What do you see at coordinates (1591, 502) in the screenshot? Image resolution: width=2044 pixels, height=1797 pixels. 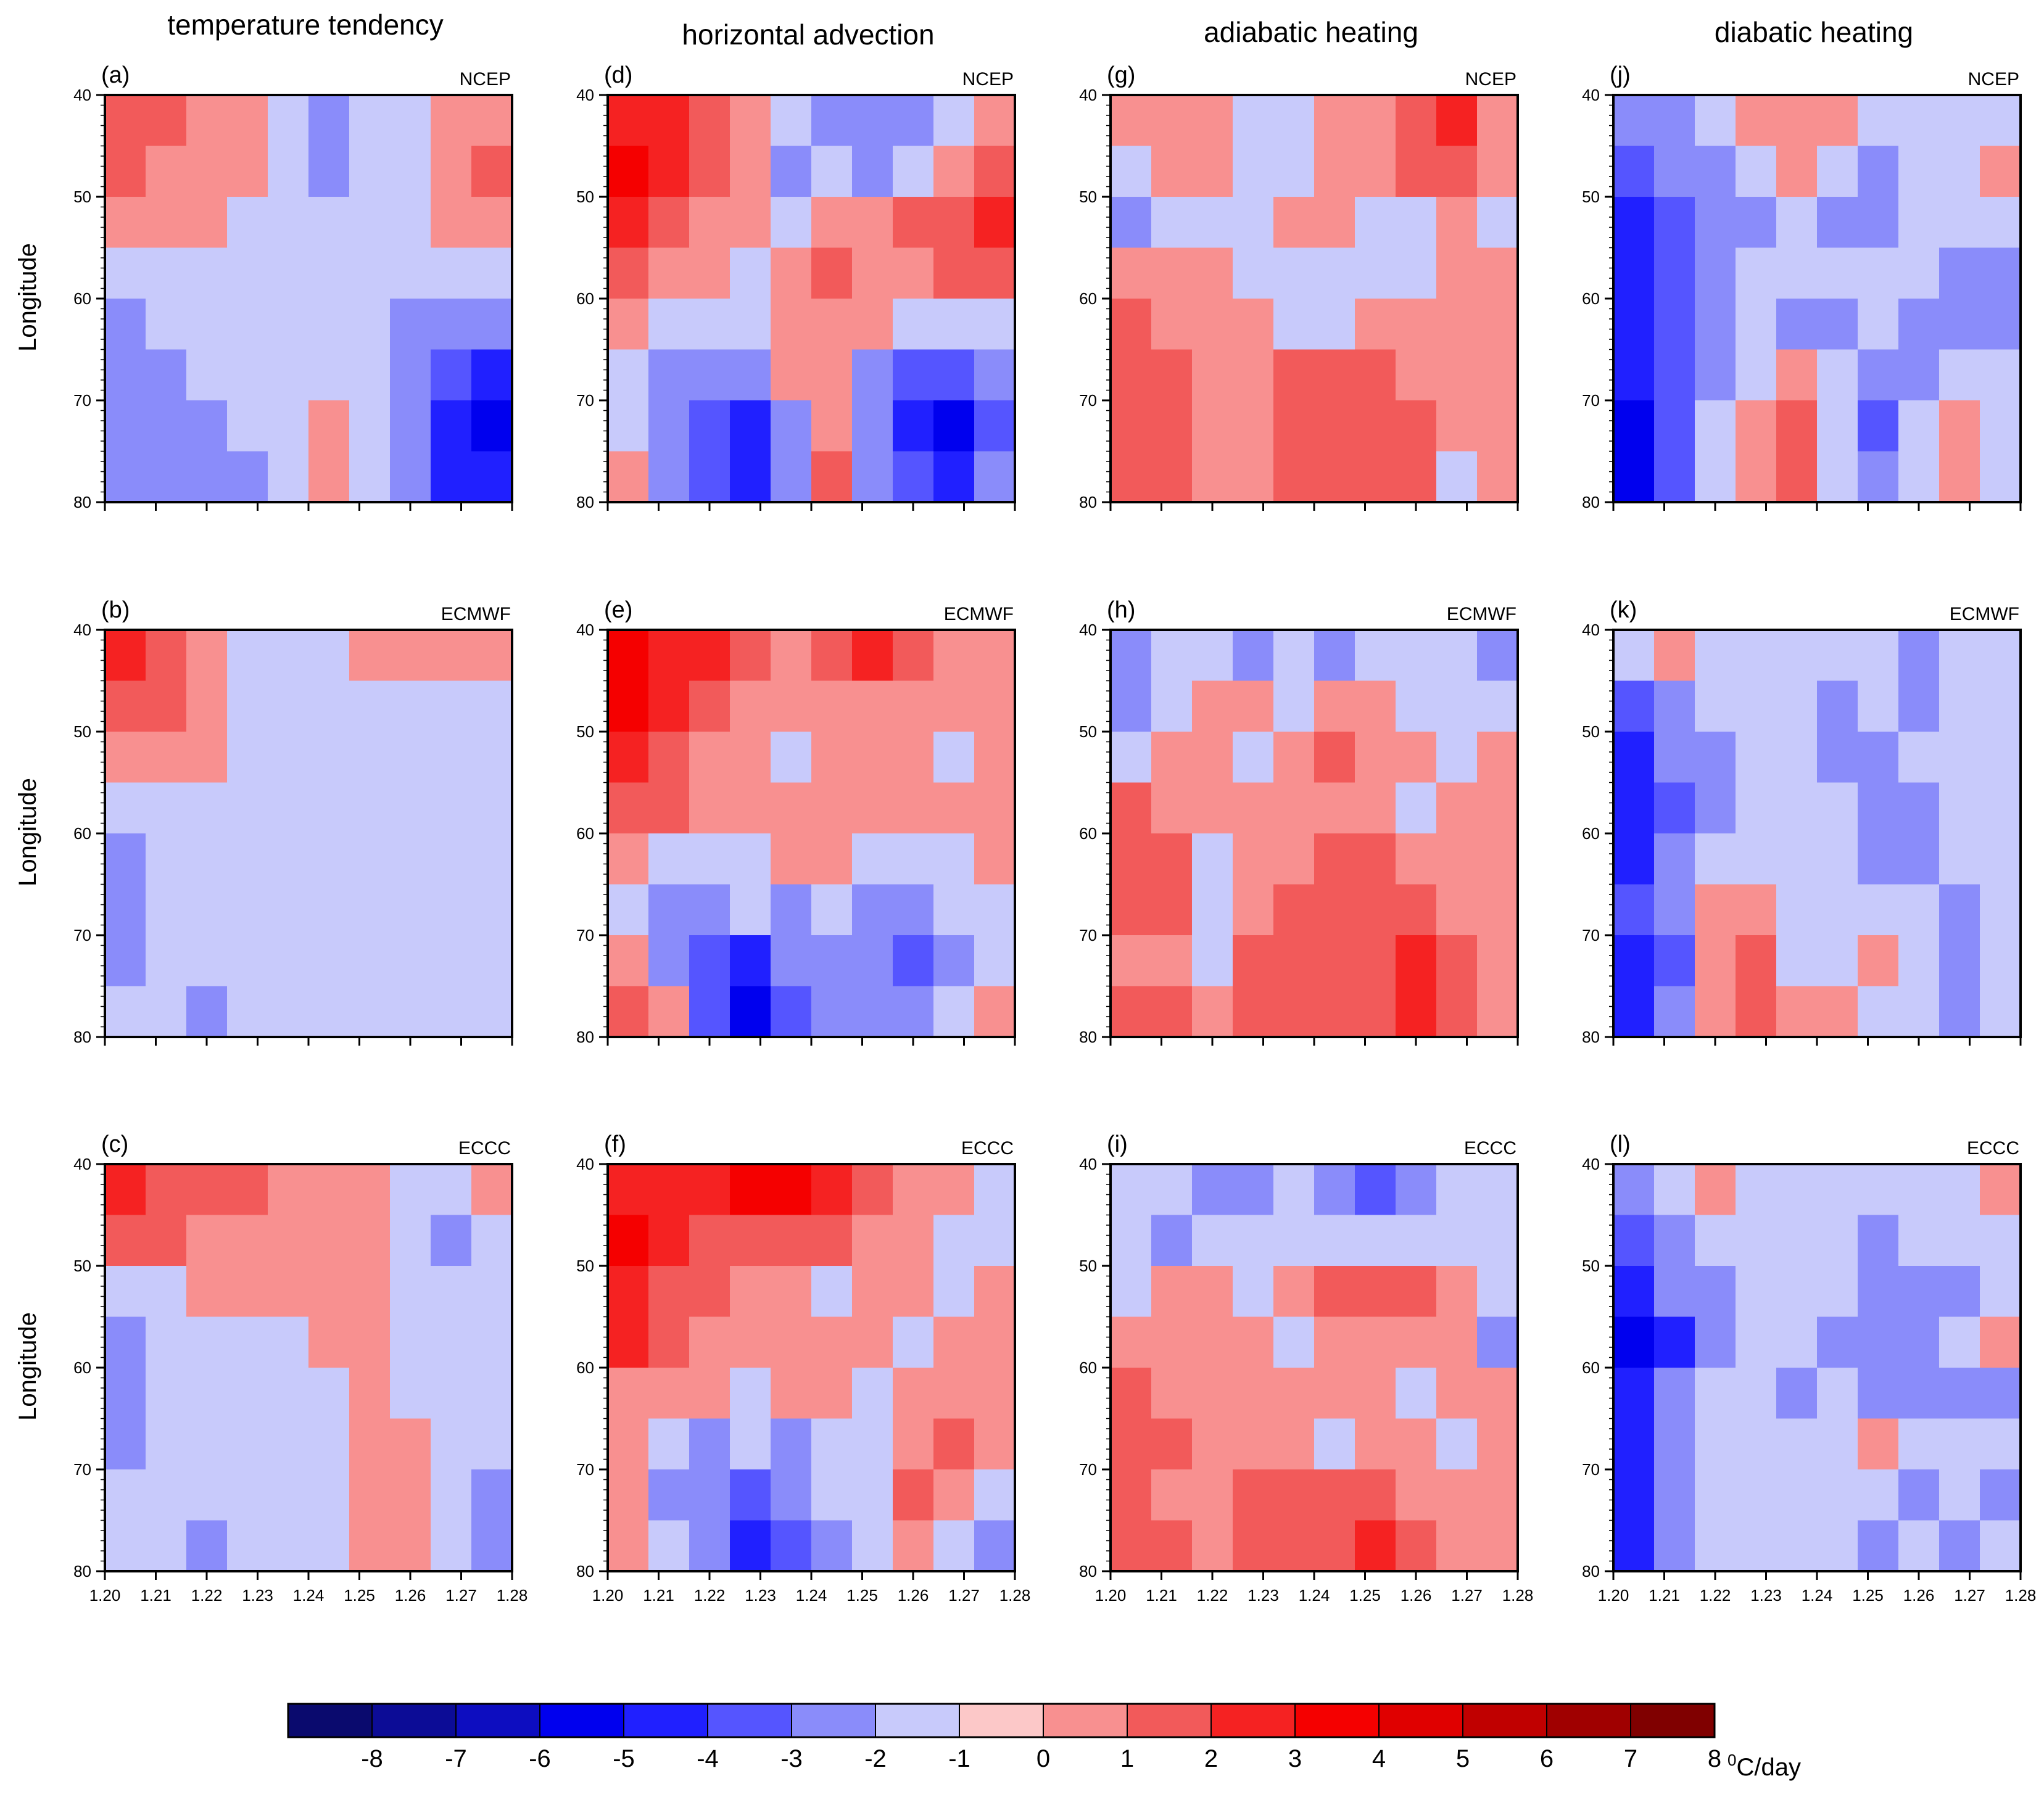 I see `y-tick-label: 80` at bounding box center [1591, 502].